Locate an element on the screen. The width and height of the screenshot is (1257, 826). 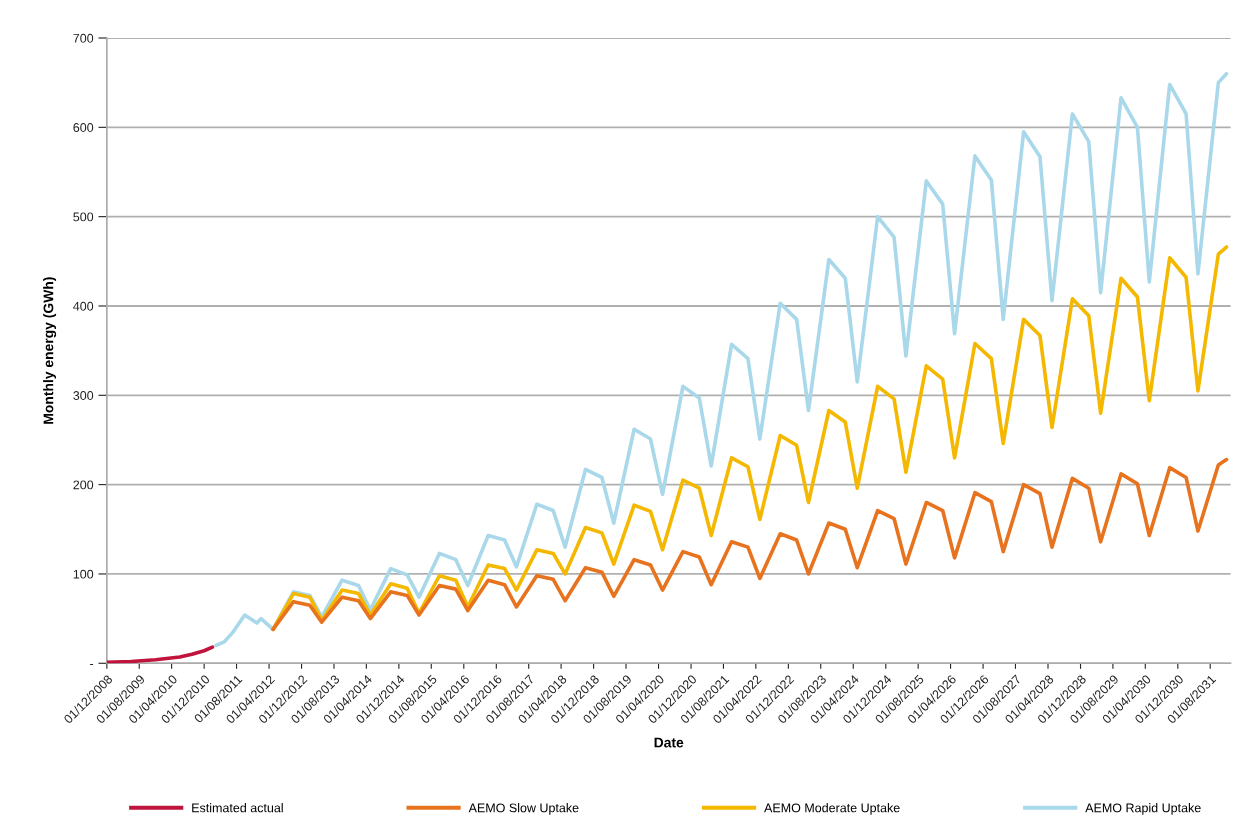
line-series is located at coordinates (160, 654).